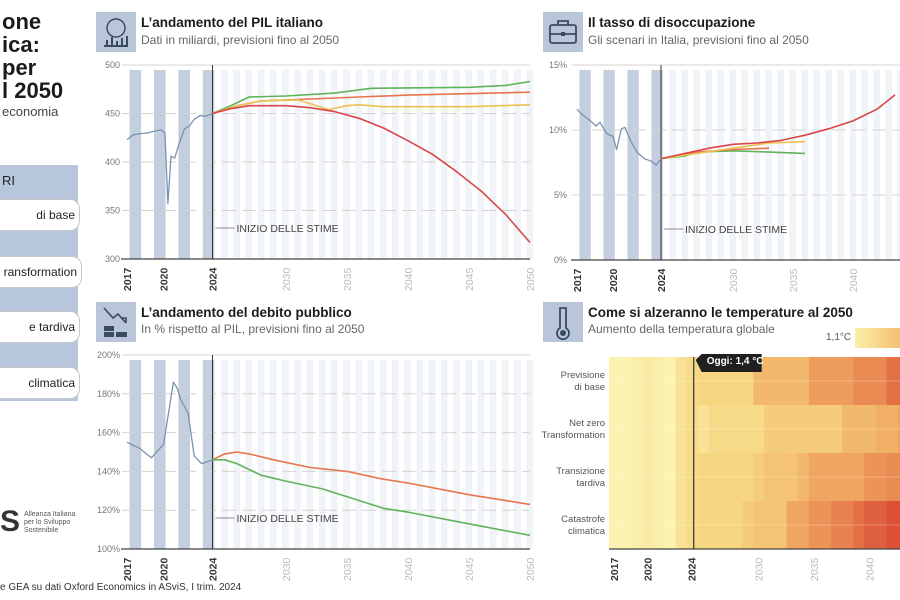 Image resolution: width=900 pixels, height=600 pixels. I want to click on heat-legend-min-label: 1,1°C, so click(839, 337).